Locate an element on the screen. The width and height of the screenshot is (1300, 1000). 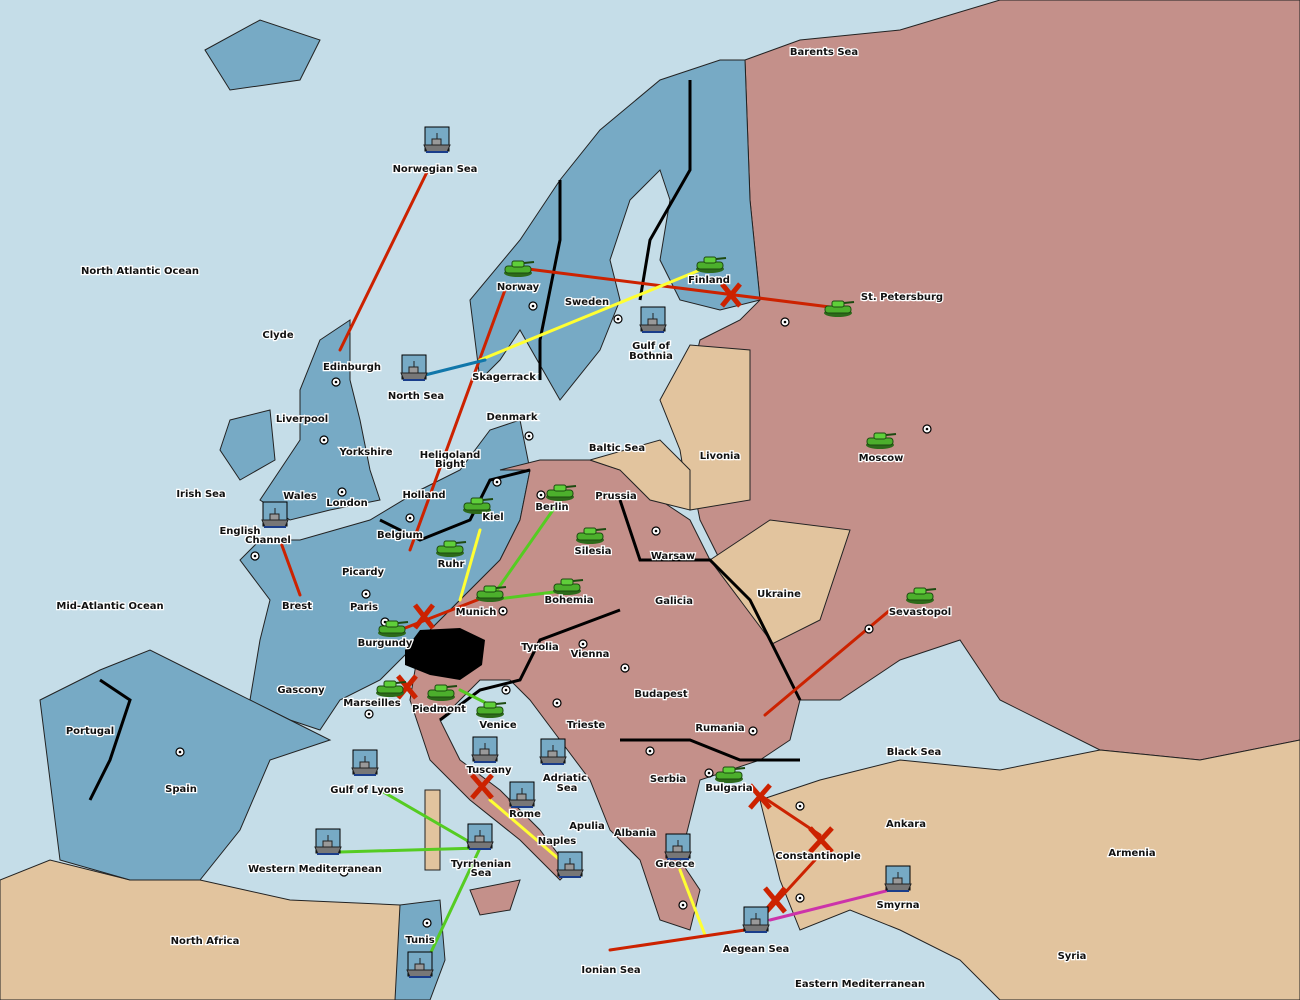
label-norwegian: Norwegian Sea is located at coordinates (435, 169).